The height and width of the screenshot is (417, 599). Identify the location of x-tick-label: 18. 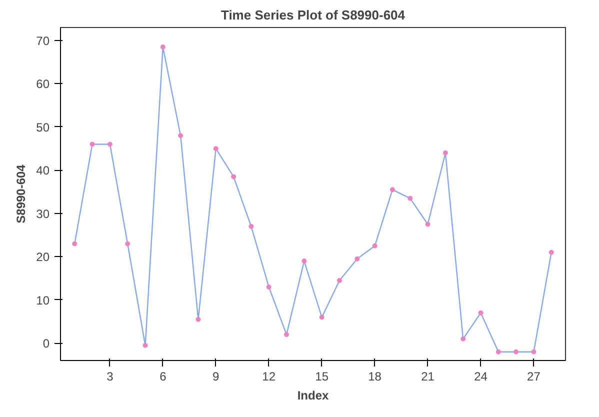
(375, 377).